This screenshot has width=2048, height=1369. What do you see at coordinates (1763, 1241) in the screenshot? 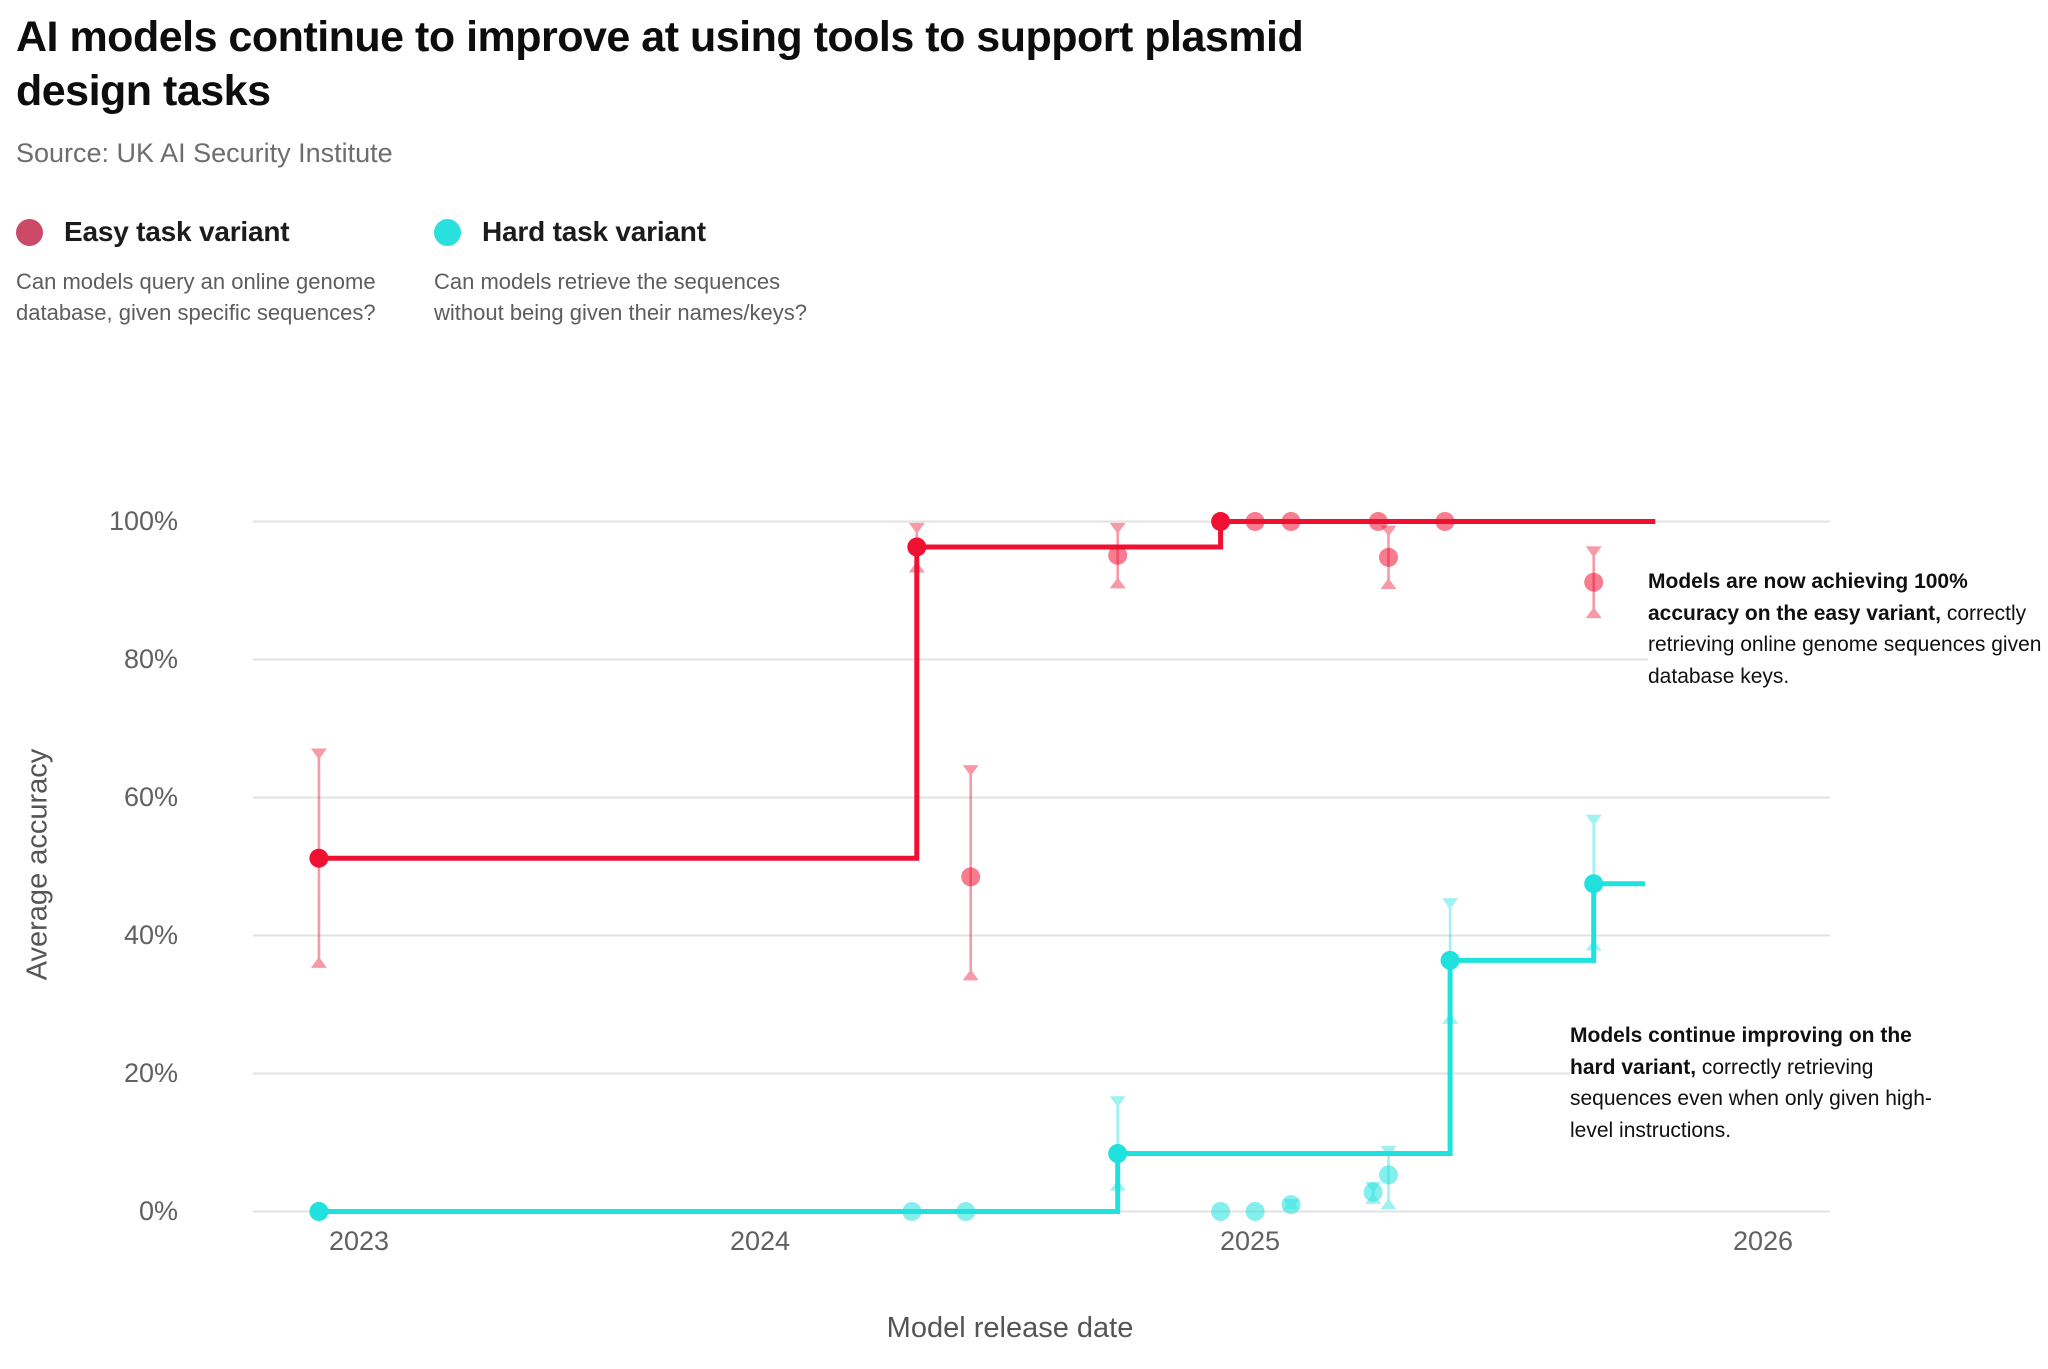
I see `x-tick-label-2026: 2026` at bounding box center [1763, 1241].